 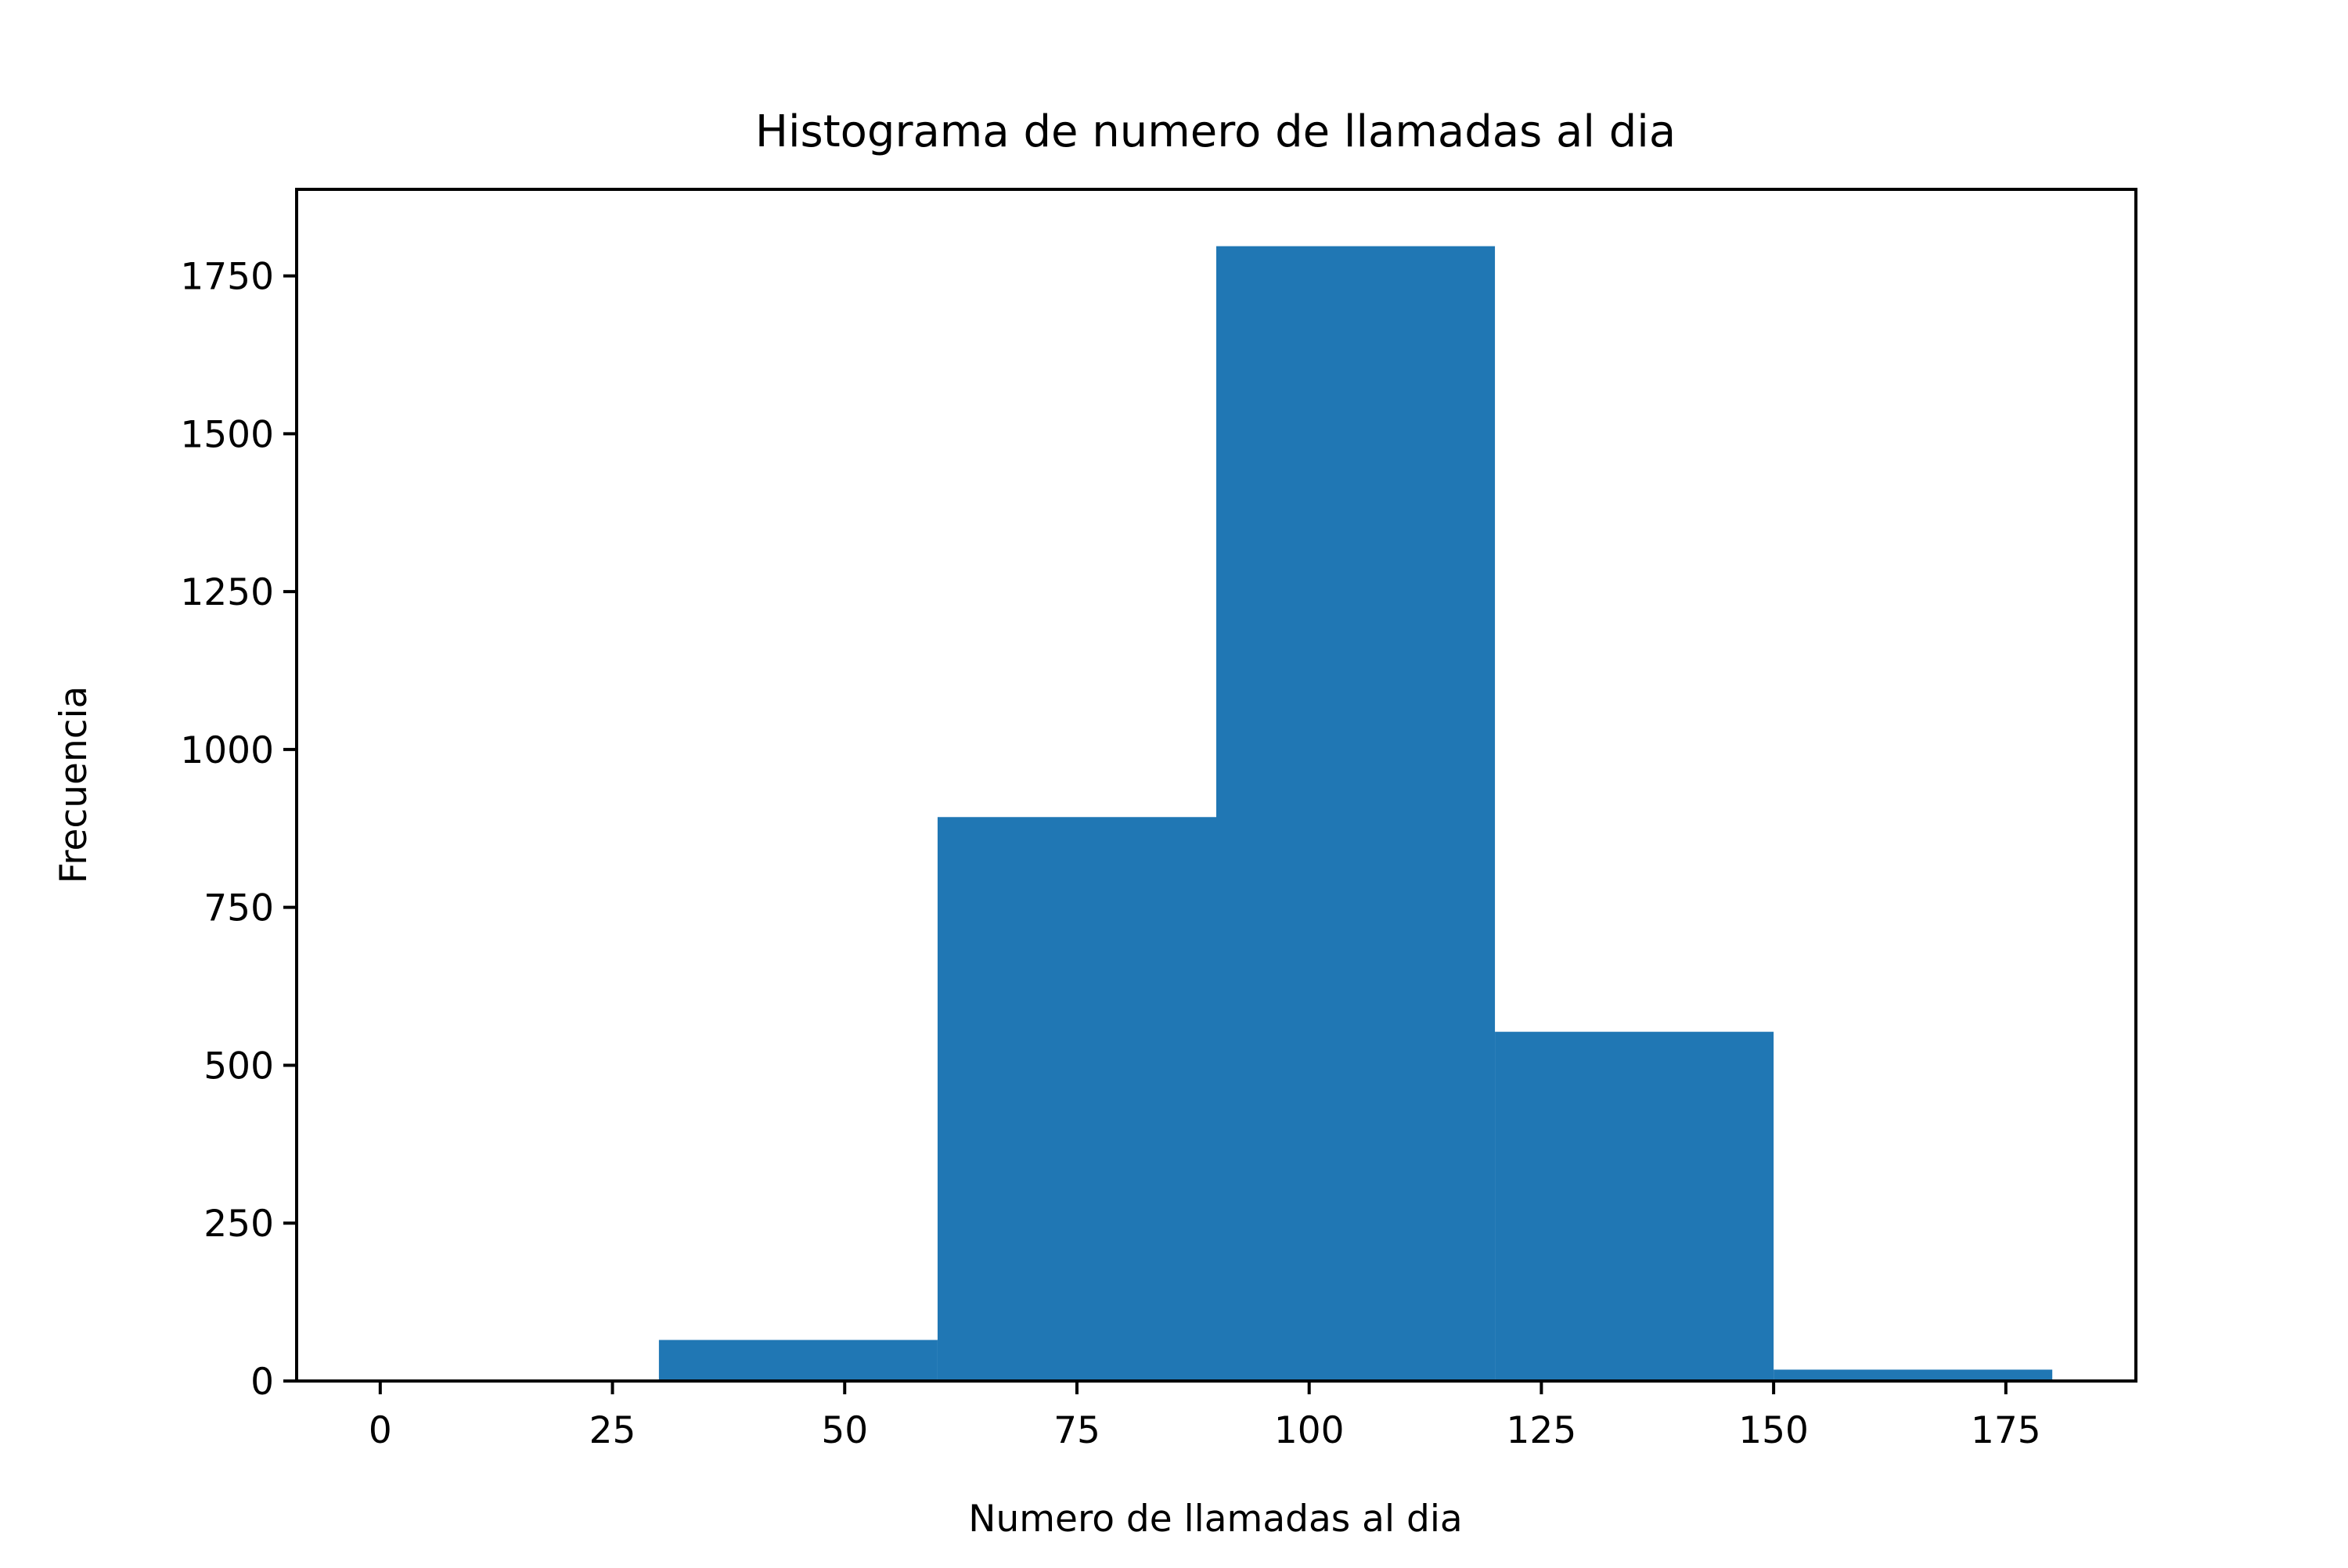 I want to click on x-axis-label: Numero de llamadas al dia, so click(x=1215, y=1520).